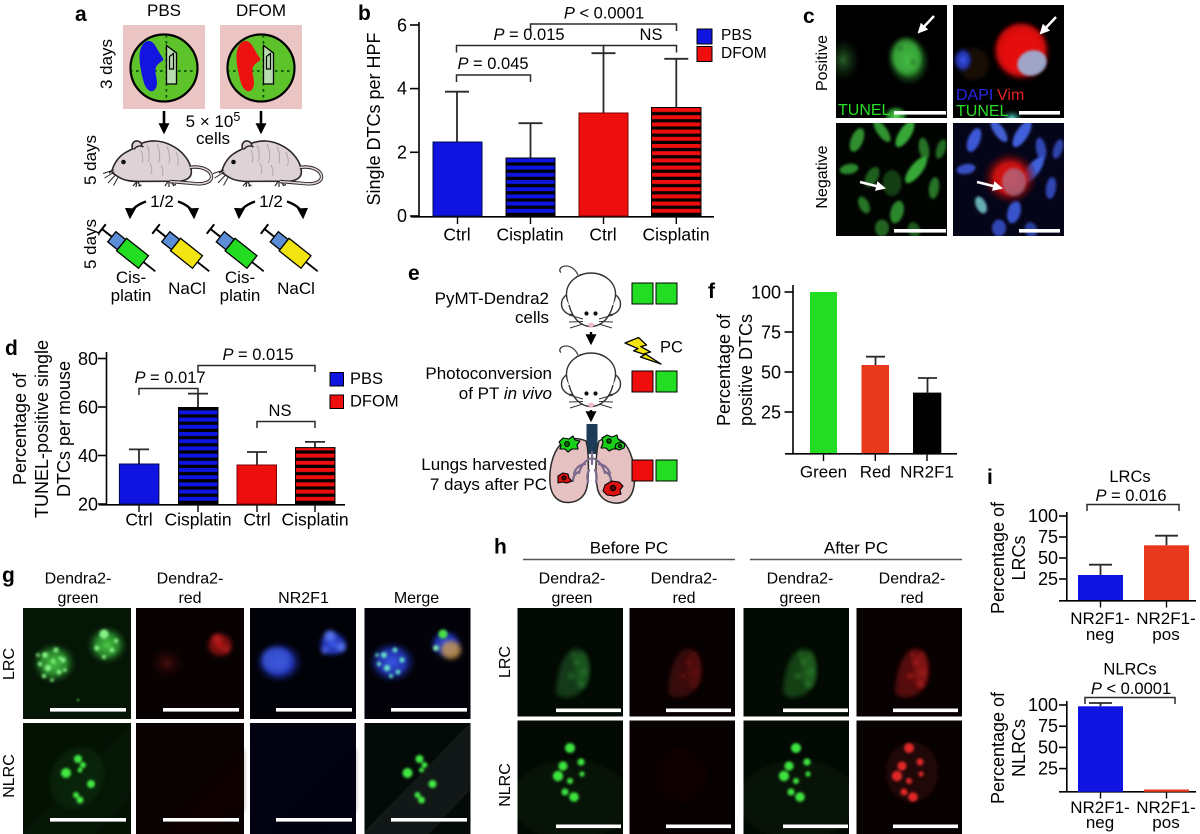  What do you see at coordinates (500, 547) in the screenshot?
I see `svg-text: h` at bounding box center [500, 547].